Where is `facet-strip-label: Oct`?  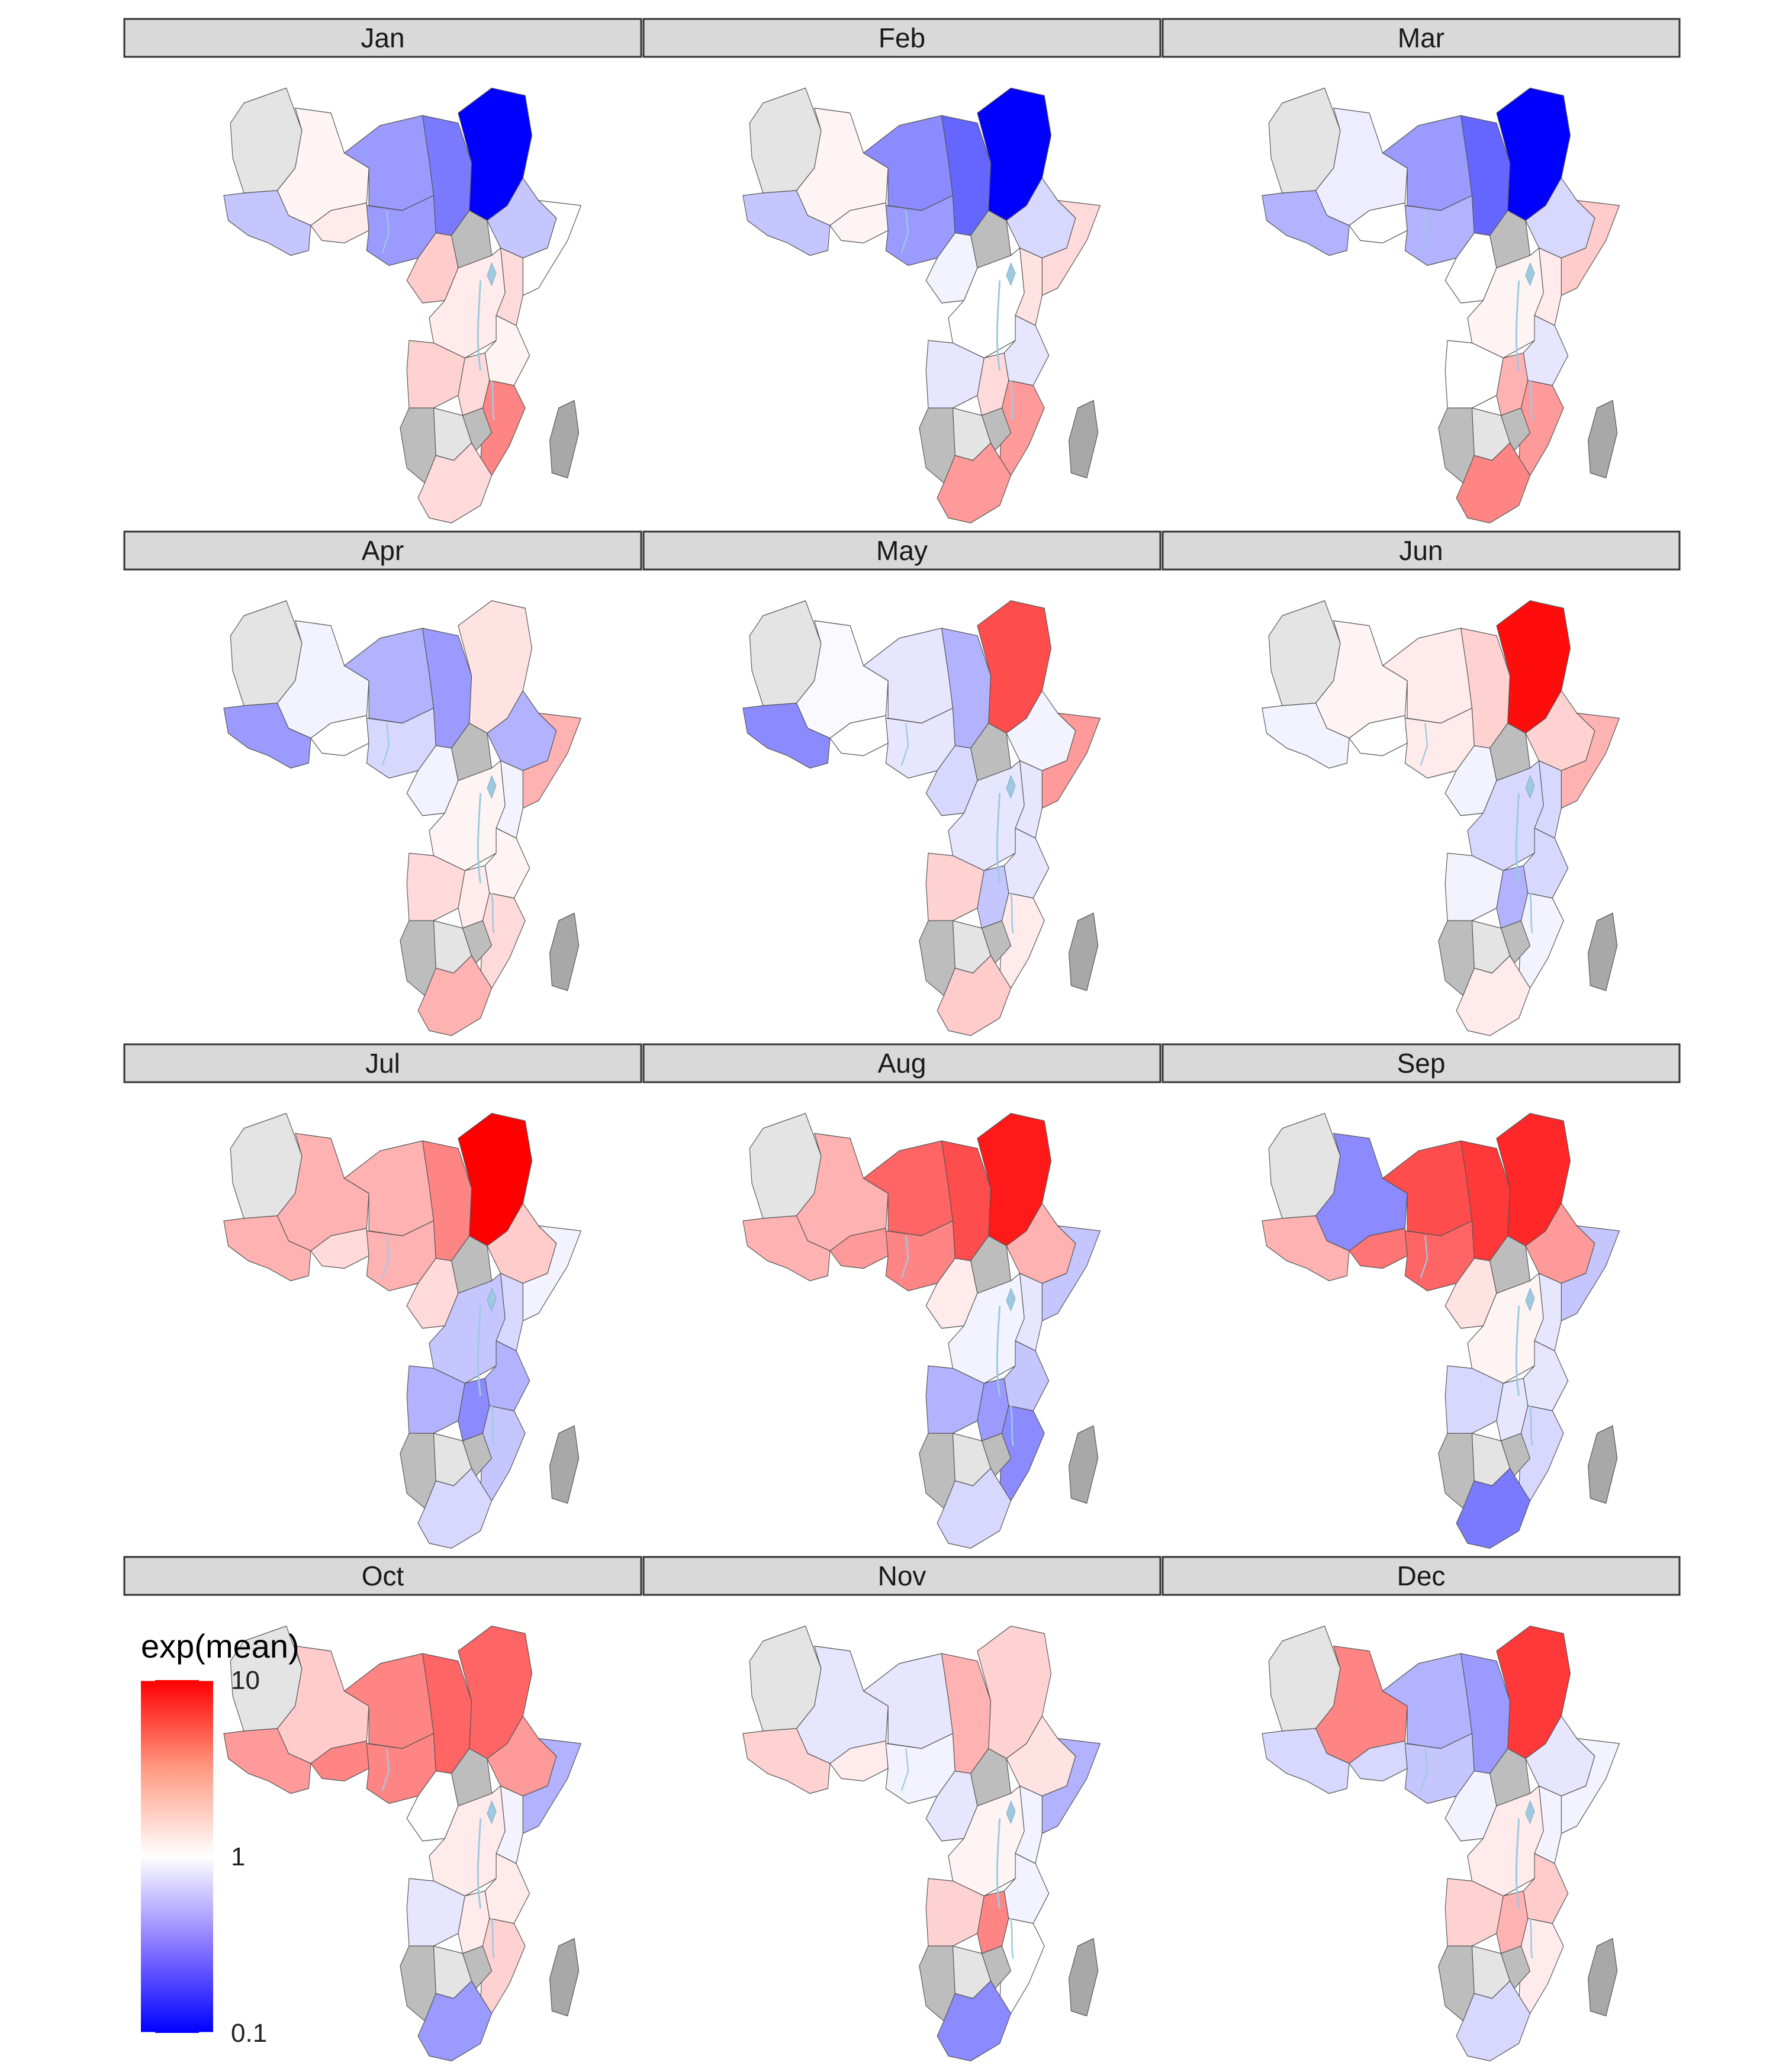 facet-strip-label: Oct is located at coordinates (383, 1576).